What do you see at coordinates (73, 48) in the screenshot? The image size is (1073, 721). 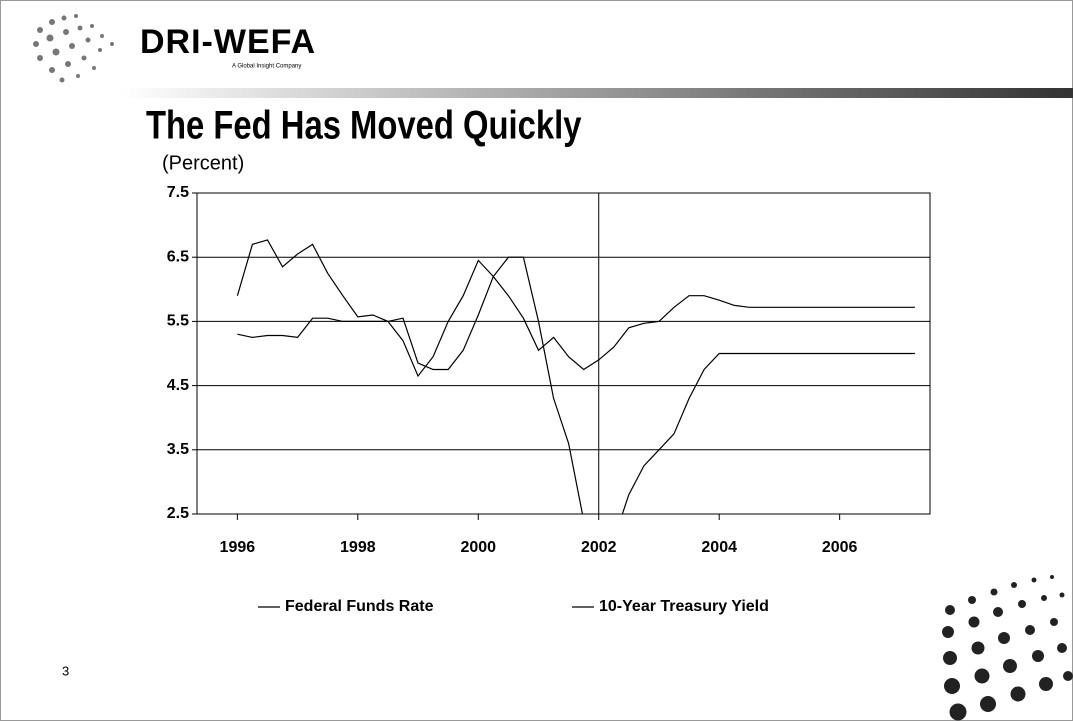 I see `logo-dots` at bounding box center [73, 48].